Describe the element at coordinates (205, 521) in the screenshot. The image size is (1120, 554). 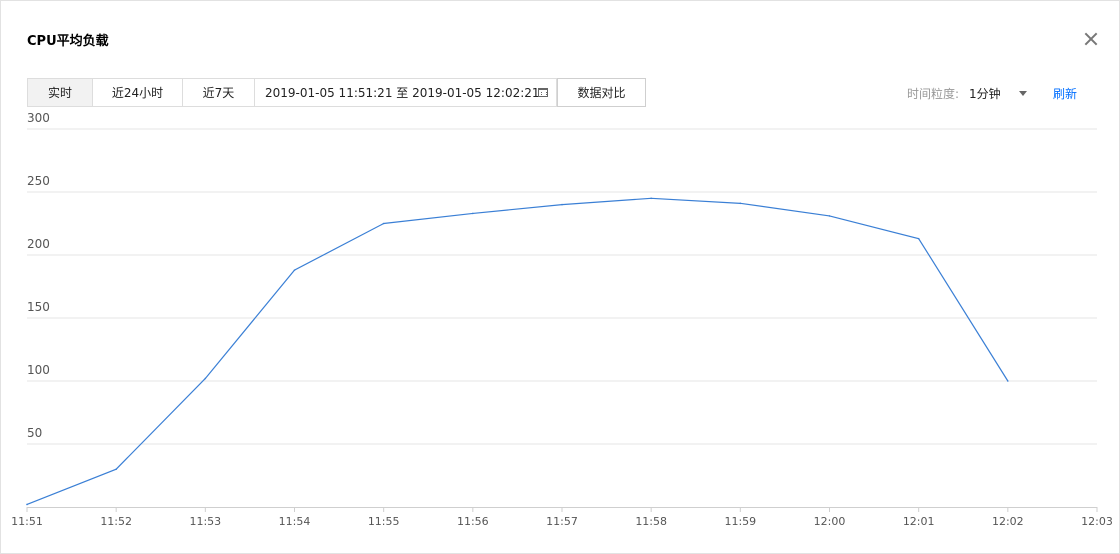
I see `x-tick-label: 11:53` at that location.